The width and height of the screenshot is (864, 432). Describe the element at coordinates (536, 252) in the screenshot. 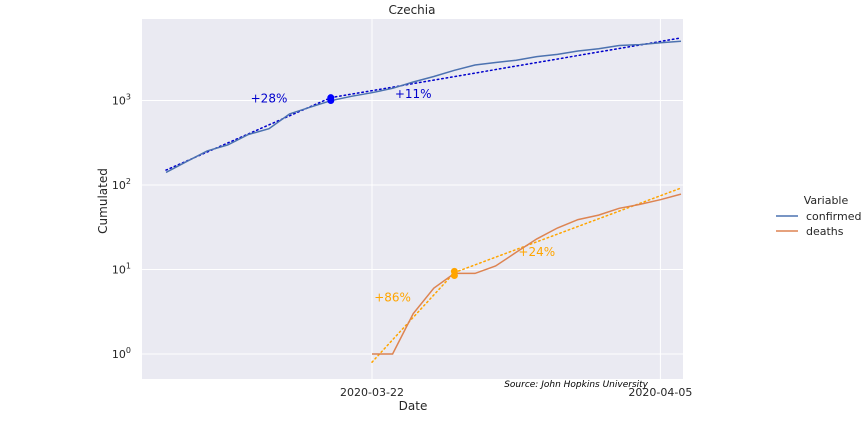

I see `annotation-label-3: +24%` at that location.